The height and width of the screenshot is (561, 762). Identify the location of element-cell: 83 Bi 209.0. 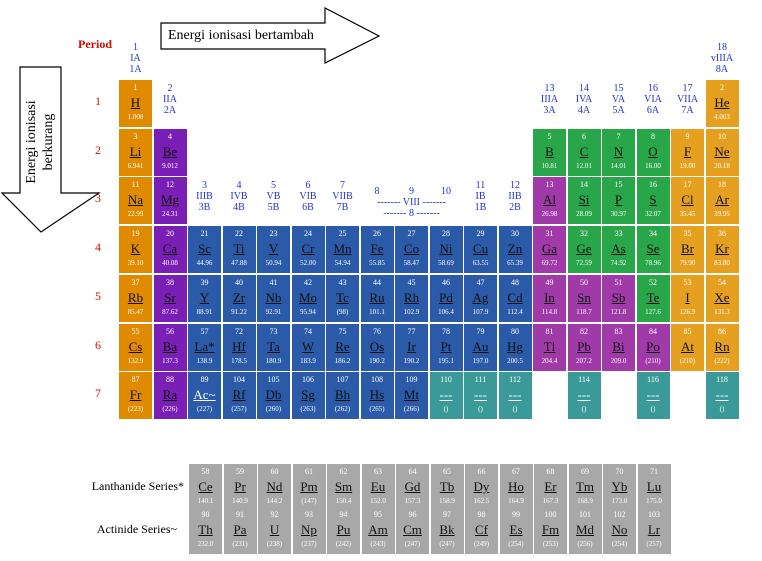
(618, 347).